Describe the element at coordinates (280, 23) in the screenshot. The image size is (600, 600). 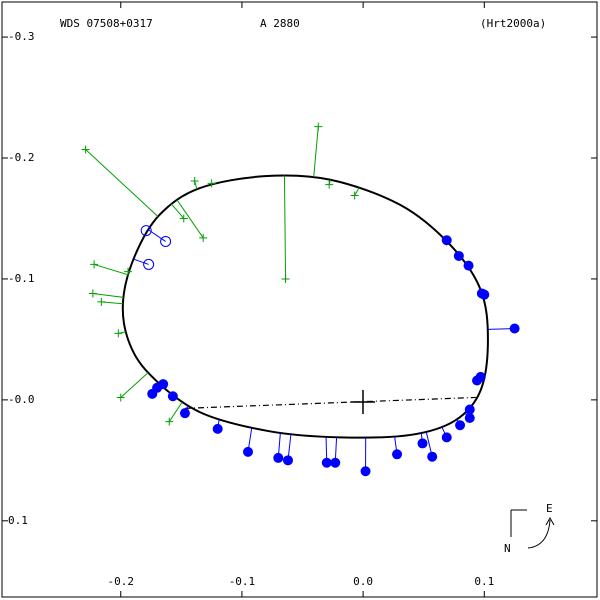
I see `chart-subtitle: A 2880` at that location.